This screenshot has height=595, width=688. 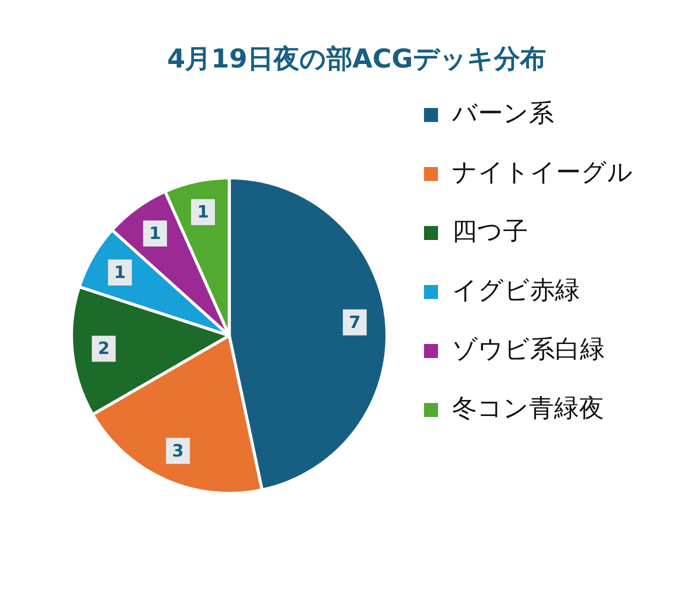 I want to click on legend-label: ナイトイーグル, so click(x=542, y=172).